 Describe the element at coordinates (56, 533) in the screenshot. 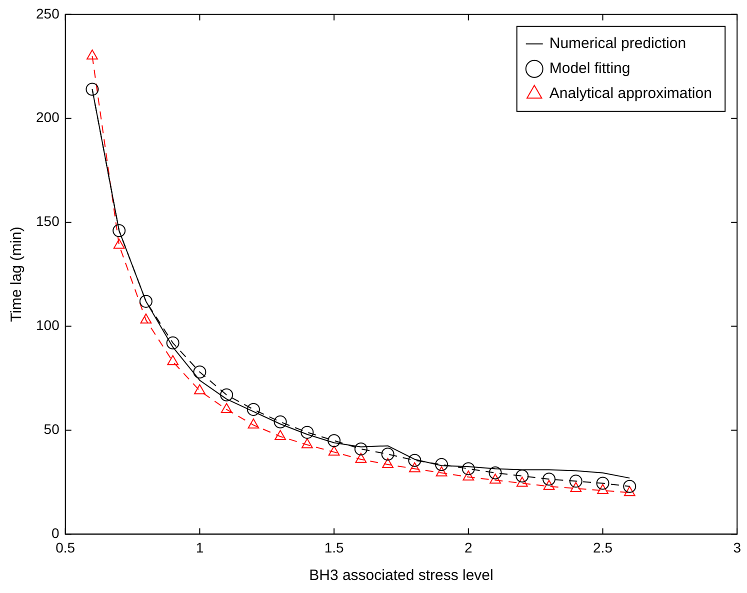

I see `y-tick-label: 0` at that location.